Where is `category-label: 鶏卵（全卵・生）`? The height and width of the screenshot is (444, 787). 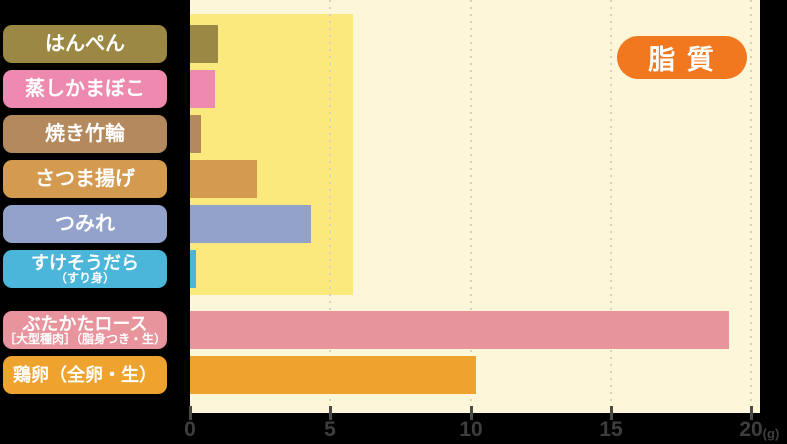 category-label: 鶏卵（全卵・生） is located at coordinates (85, 375).